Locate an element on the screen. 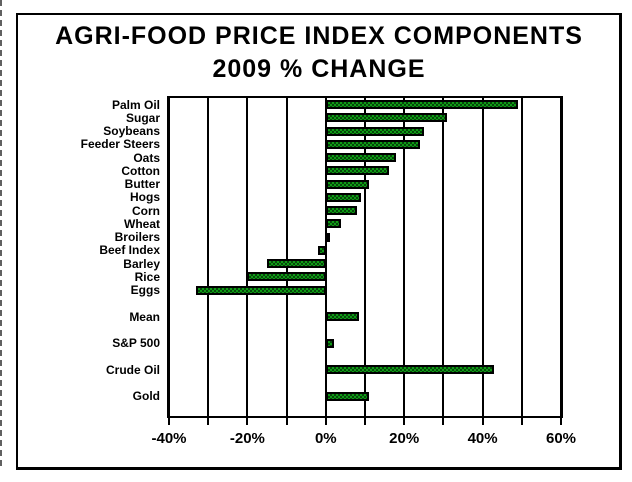  category-label-s-p-500: S&P 500 is located at coordinates (136, 343).